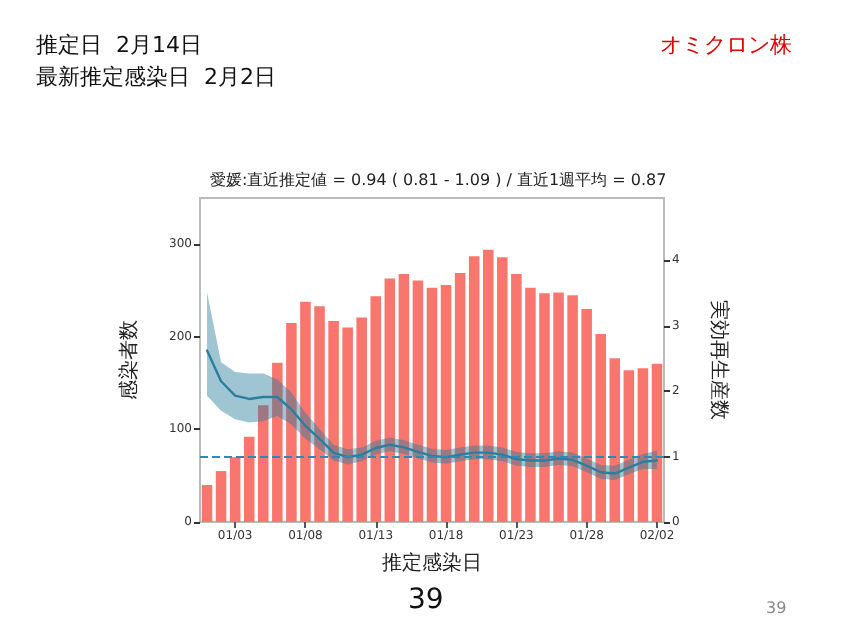 The width and height of the screenshot is (854, 640). What do you see at coordinates (119, 45) in the screenshot?
I see `text: 推定日 2月14日` at bounding box center [119, 45].